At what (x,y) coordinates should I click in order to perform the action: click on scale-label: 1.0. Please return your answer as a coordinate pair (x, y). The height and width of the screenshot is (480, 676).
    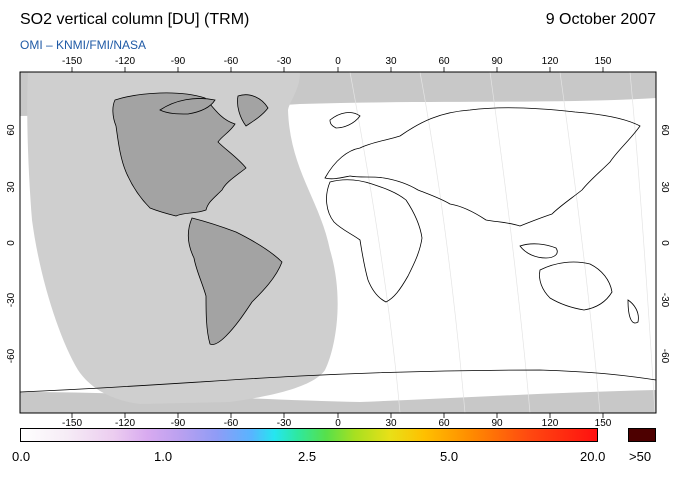
    Looking at the image, I should click on (163, 456).